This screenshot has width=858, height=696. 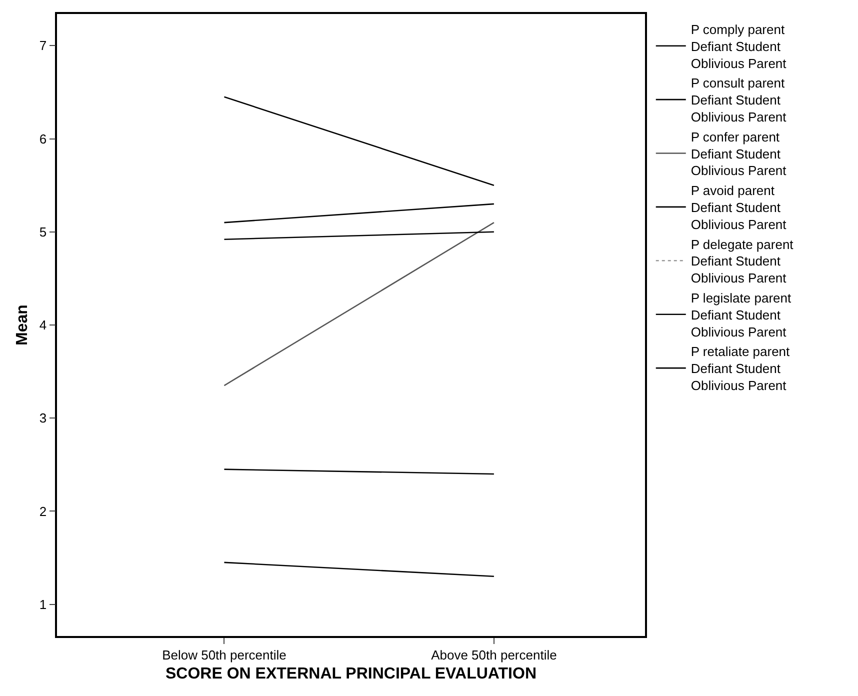 I want to click on legend-label: P avoid parent Defiant Student Oblivious Parent, so click(x=738, y=207).